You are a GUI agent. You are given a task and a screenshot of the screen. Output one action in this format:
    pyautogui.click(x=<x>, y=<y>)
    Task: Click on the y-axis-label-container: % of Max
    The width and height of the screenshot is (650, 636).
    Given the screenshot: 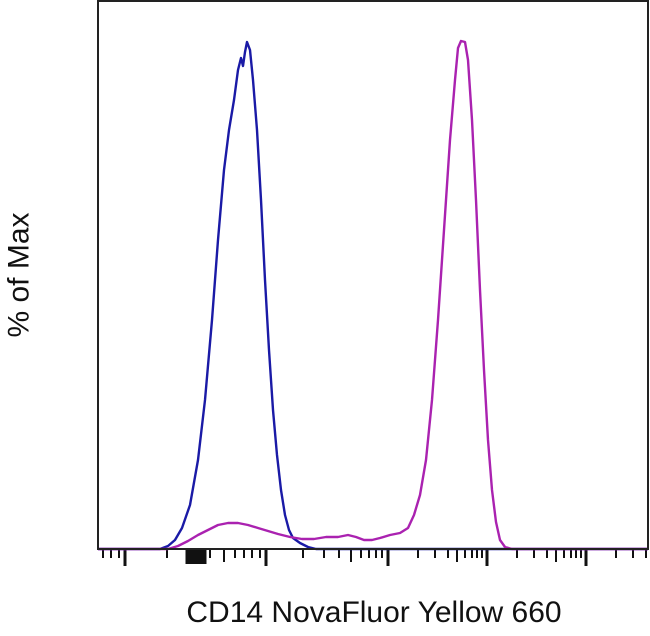 What is the action you would take?
    pyautogui.click(x=20, y=275)
    